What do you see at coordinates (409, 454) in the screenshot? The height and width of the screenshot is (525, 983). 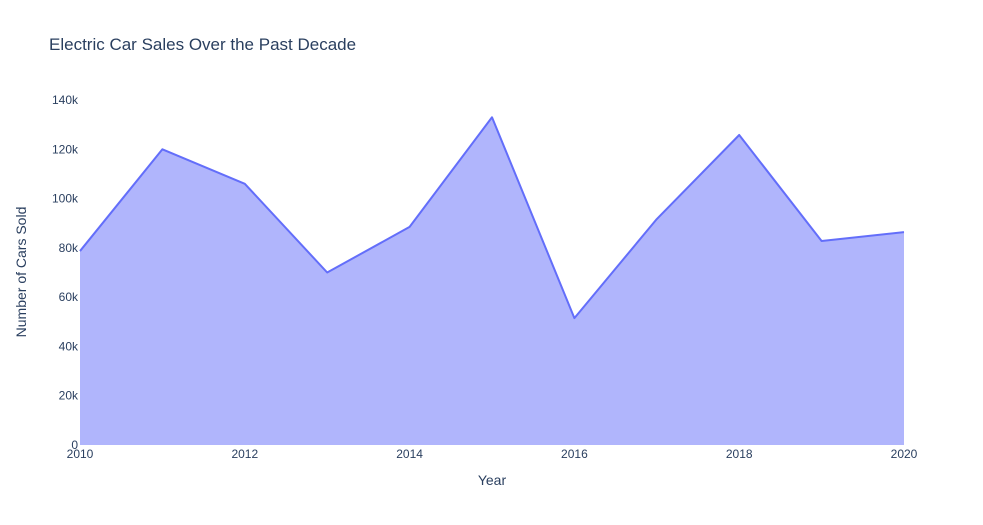 I see `x-tick-label: 2014` at bounding box center [409, 454].